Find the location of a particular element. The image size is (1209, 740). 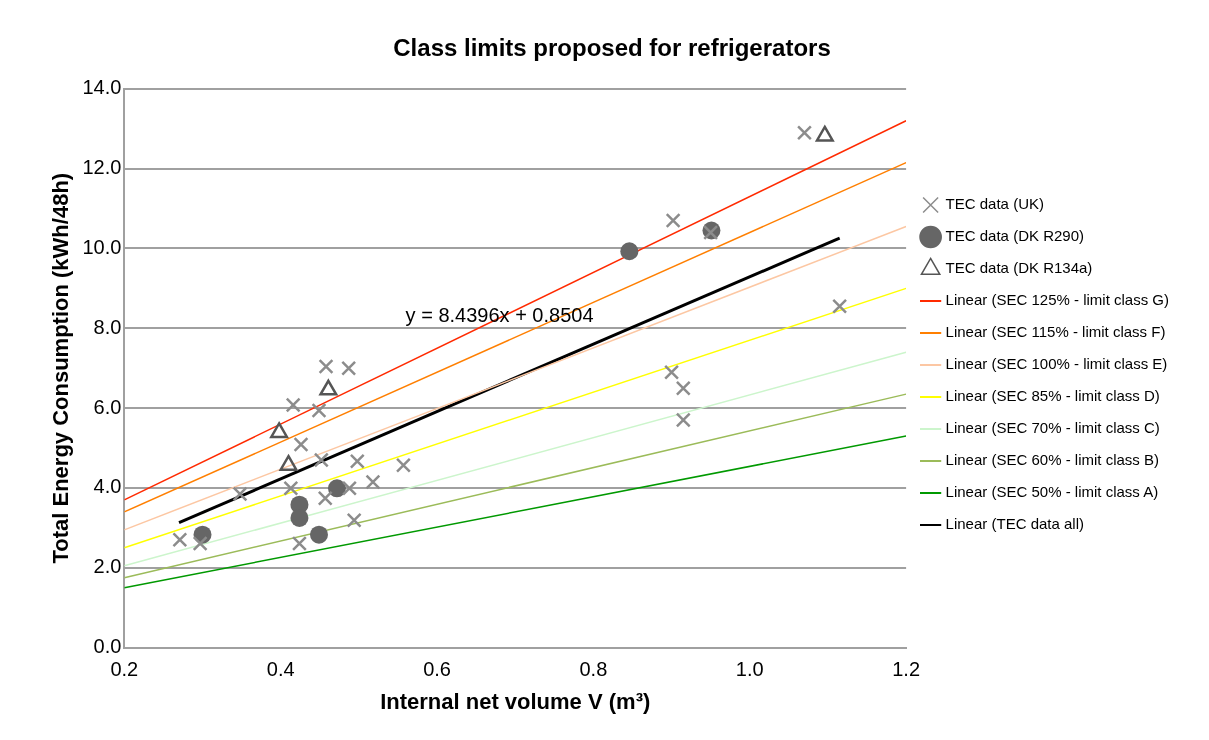

y-tick-label: 6.0 is located at coordinates (107, 406).